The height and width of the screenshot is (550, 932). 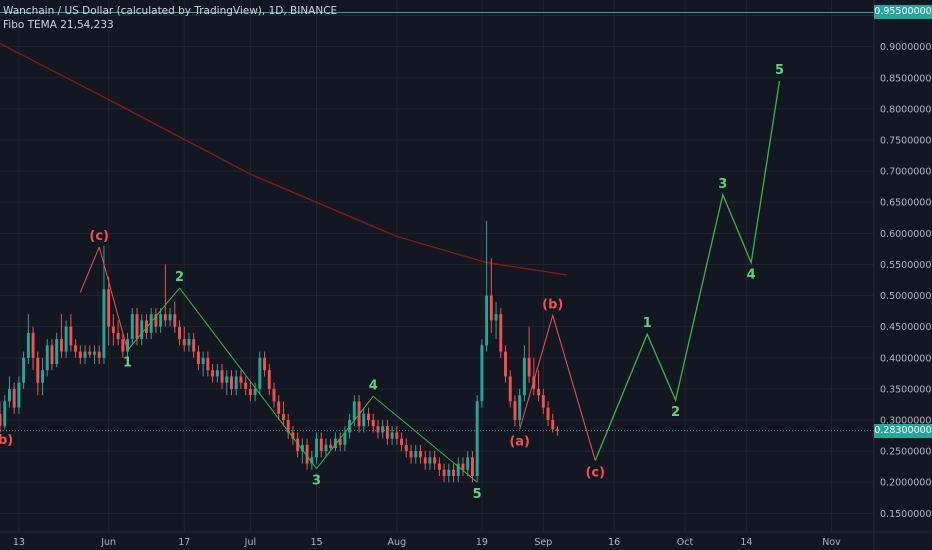 I want to click on wave-label: 3, so click(x=316, y=481).